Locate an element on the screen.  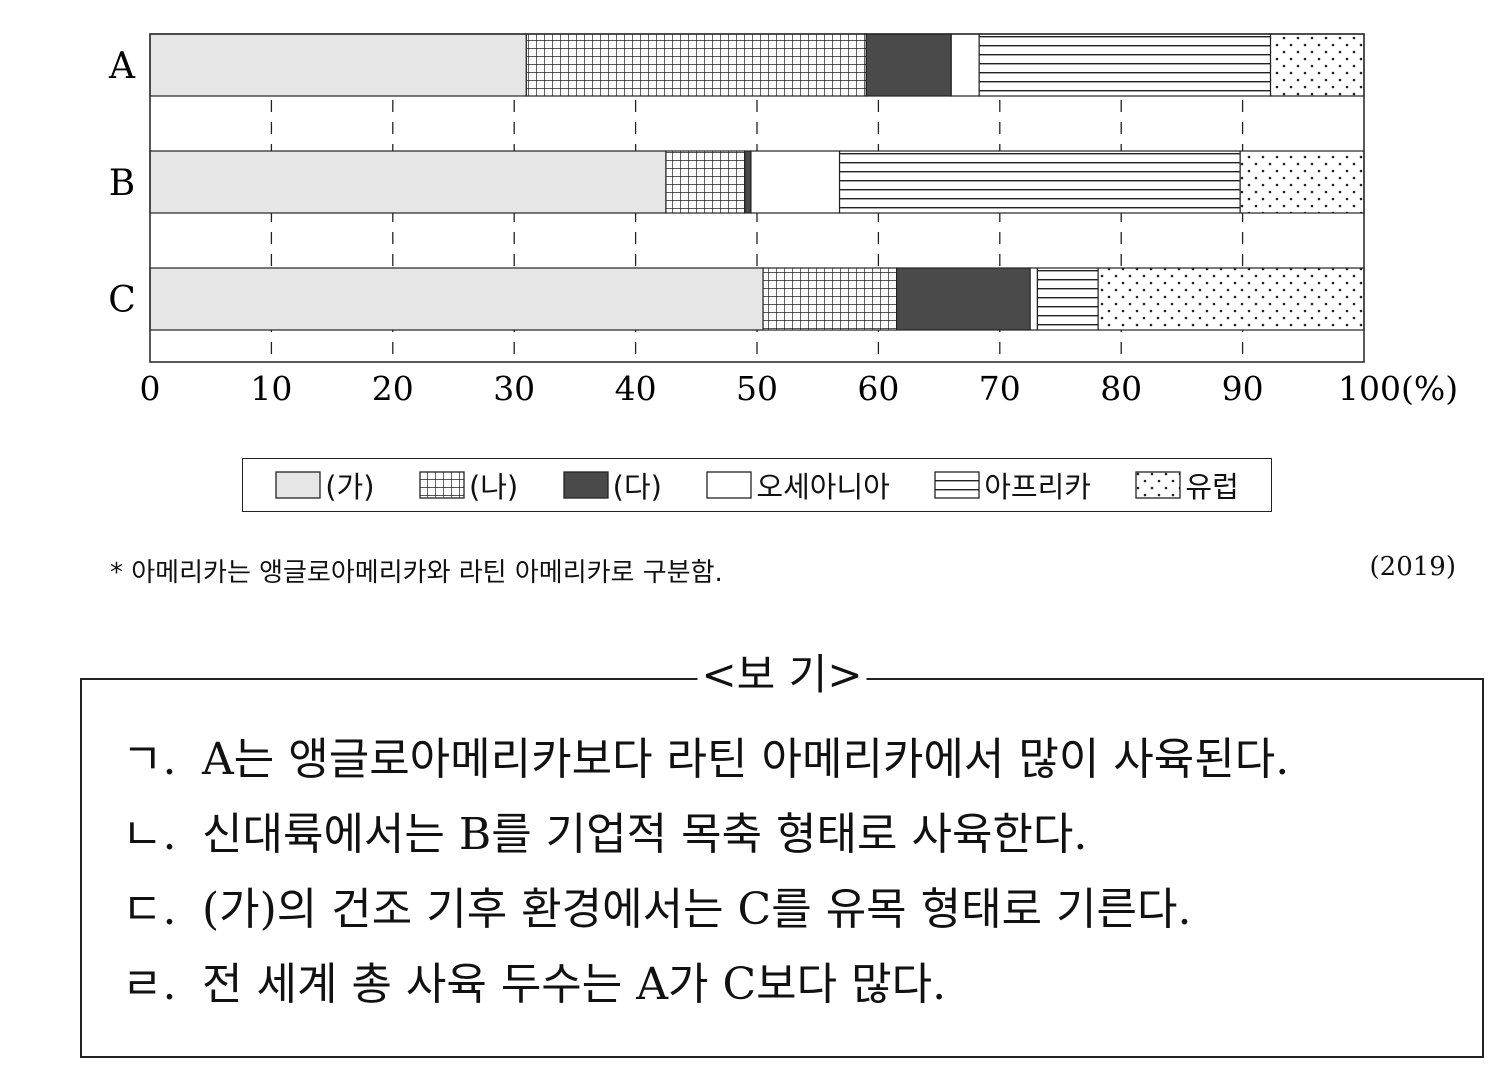
x-tick-label: 100(%) is located at coordinates (1398, 388).